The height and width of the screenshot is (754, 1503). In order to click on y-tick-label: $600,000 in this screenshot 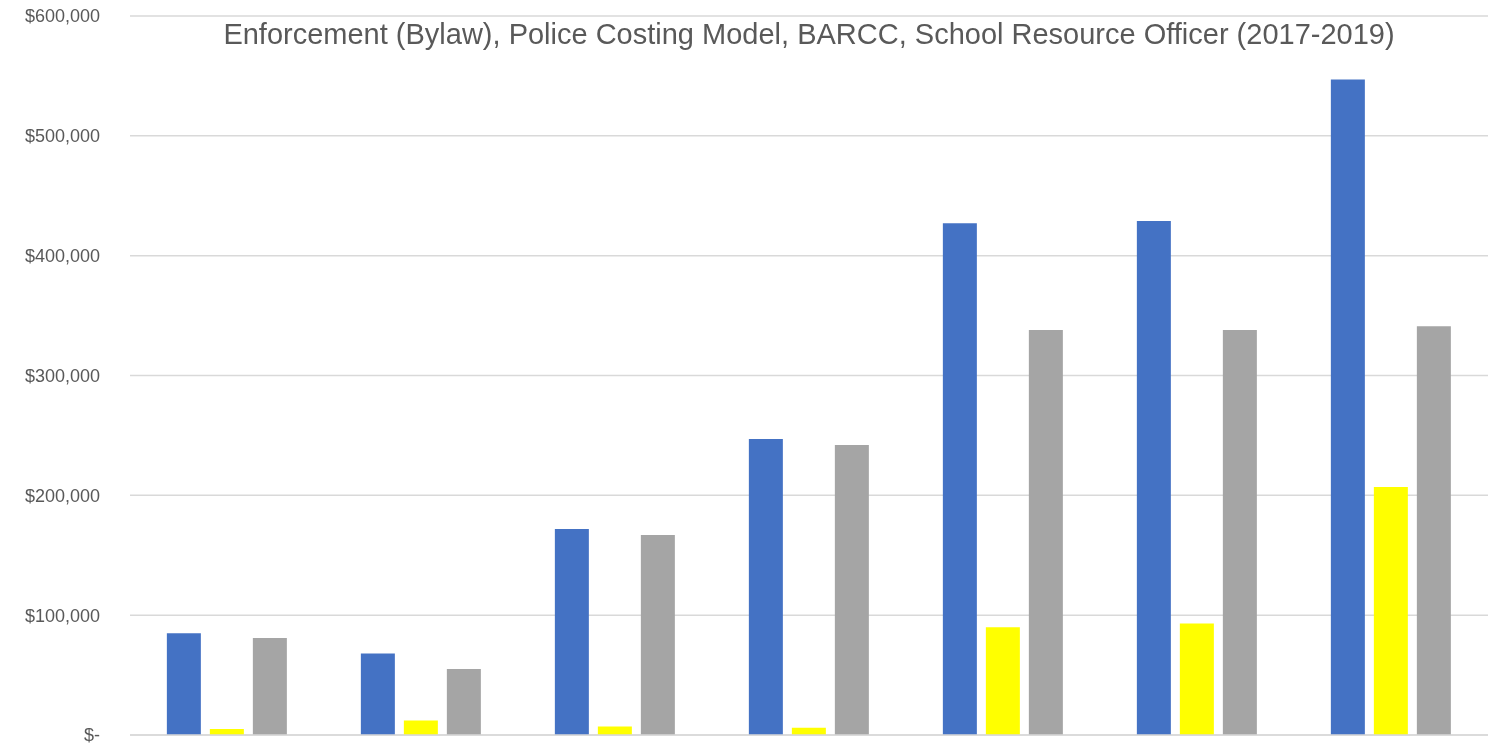, I will do `click(62, 16)`.